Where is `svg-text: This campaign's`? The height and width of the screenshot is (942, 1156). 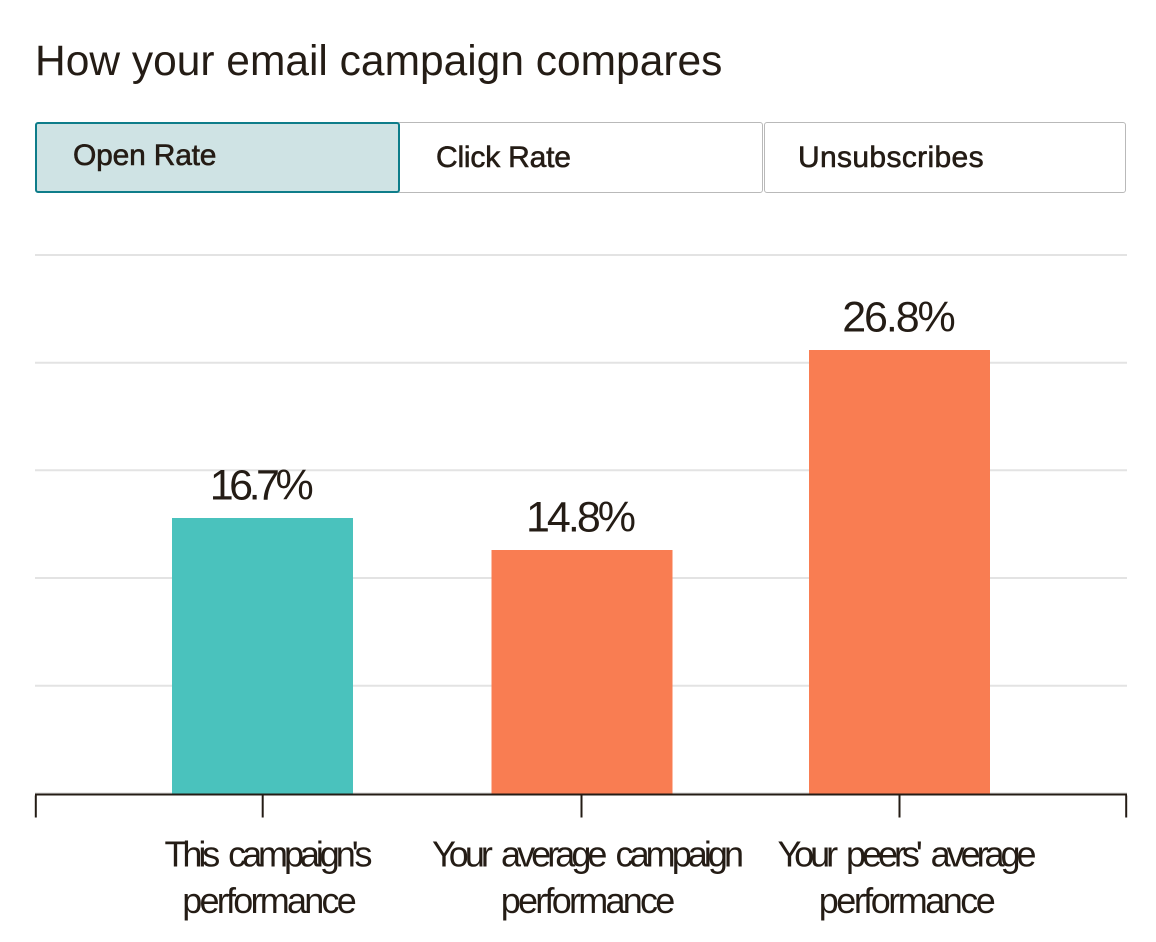 svg-text: This campaign's is located at coordinates (269, 853).